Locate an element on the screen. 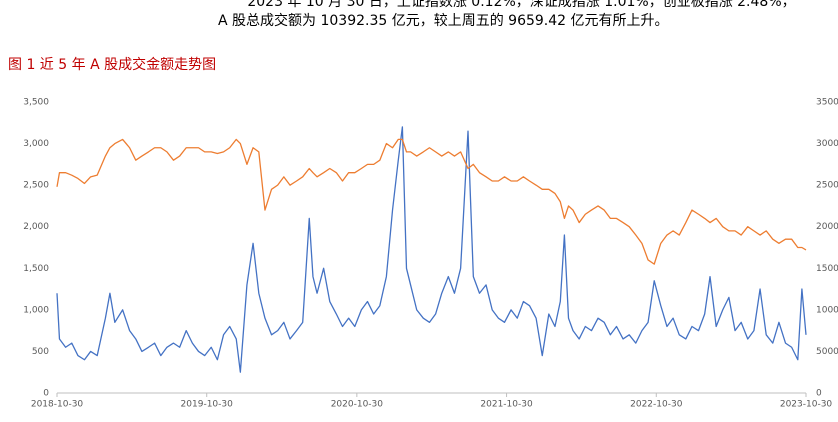 The width and height of the screenshot is (838, 422). y-tick-label: 3,500 is located at coordinates (36, 103).